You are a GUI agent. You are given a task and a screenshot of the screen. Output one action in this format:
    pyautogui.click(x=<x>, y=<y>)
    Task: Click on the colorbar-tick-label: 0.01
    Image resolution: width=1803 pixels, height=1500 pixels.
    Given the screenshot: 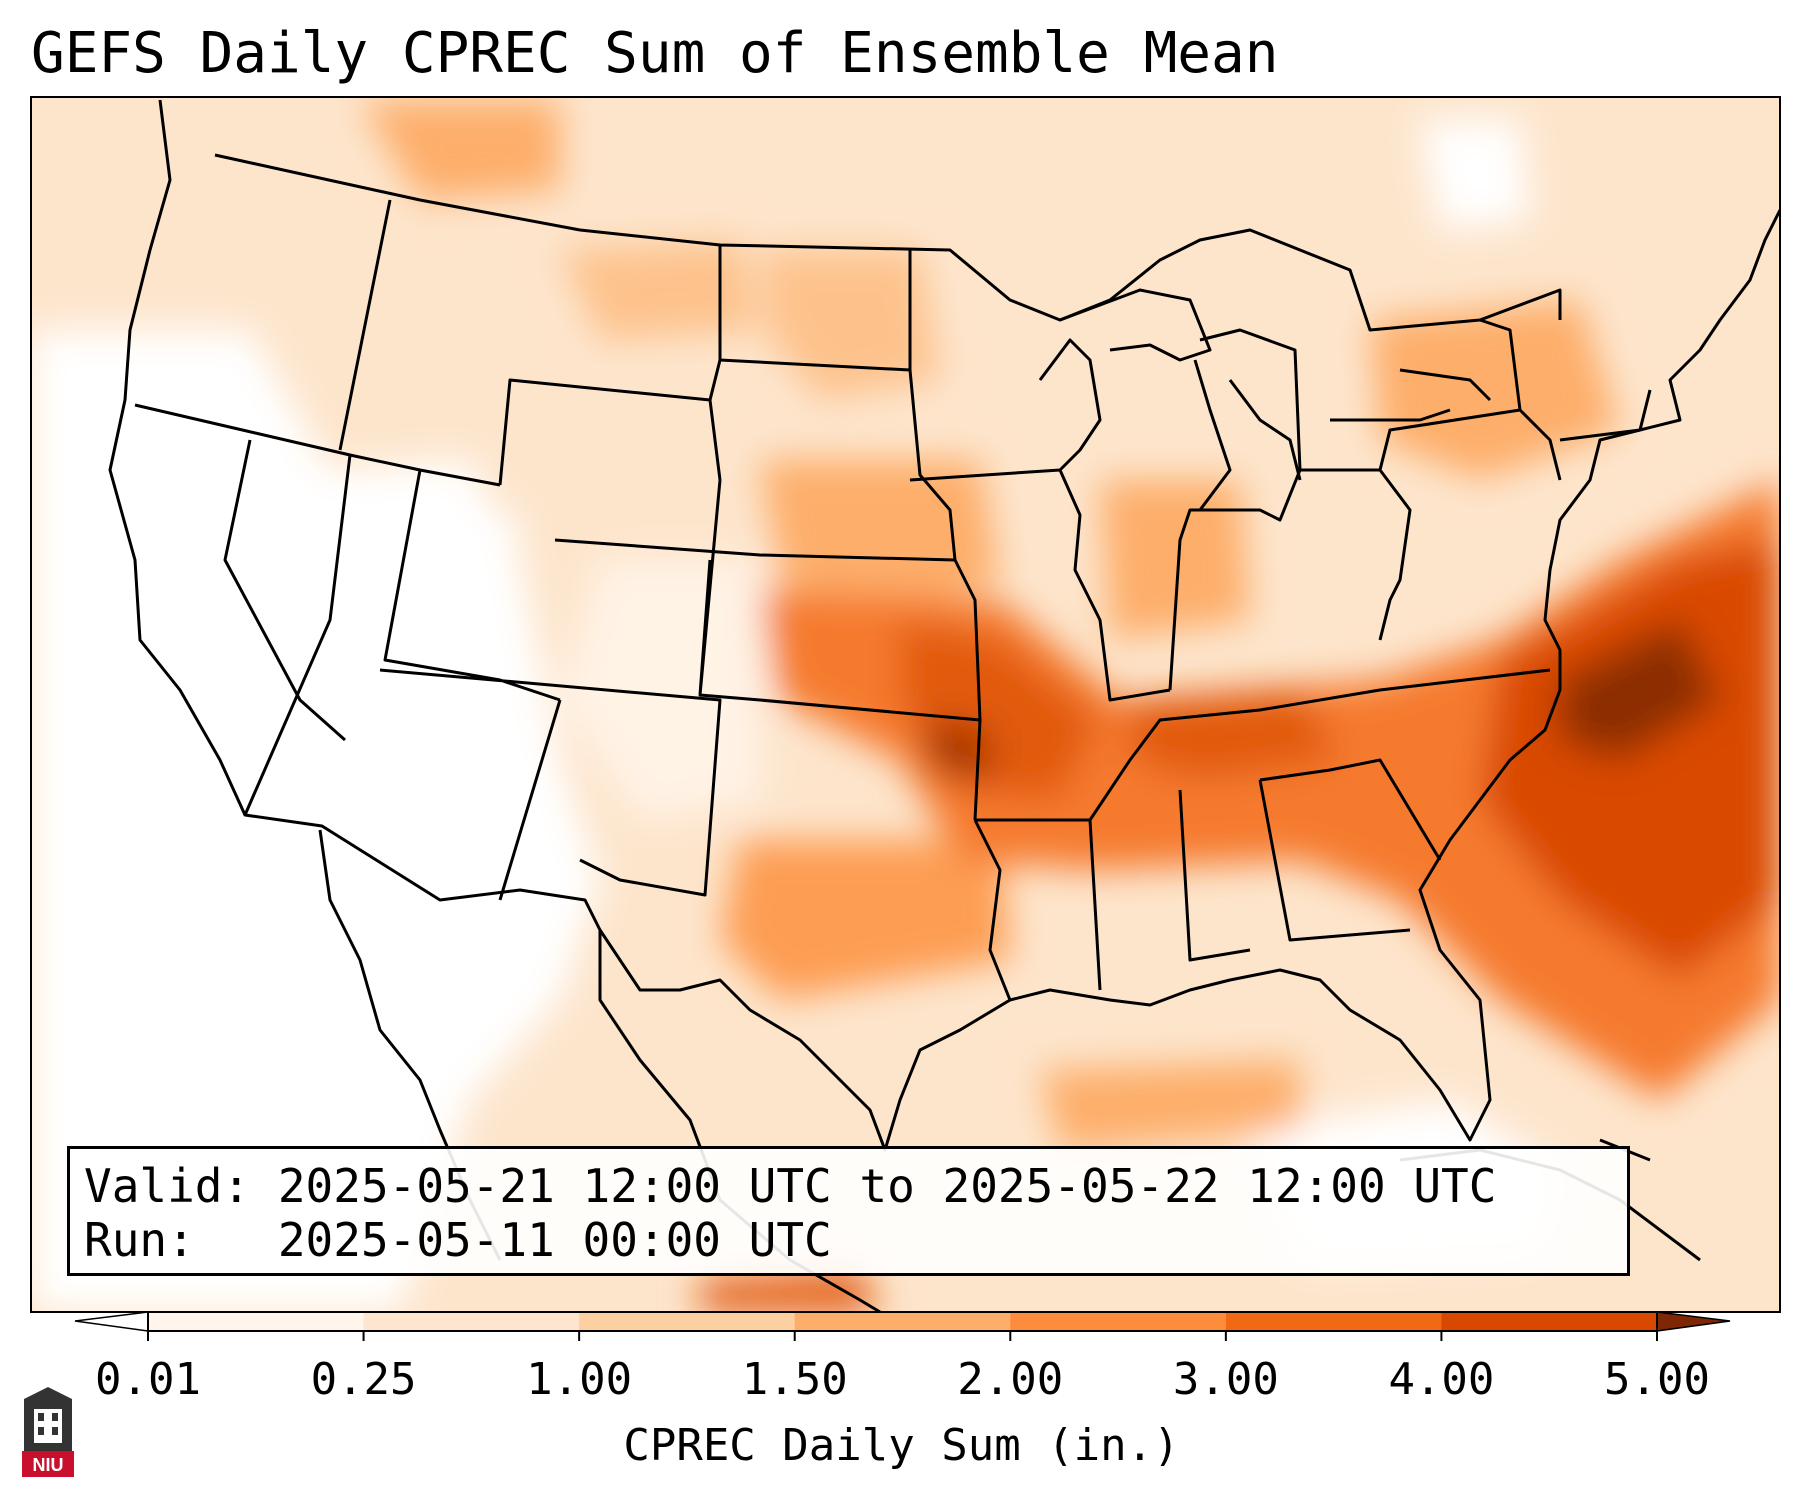 What is the action you would take?
    pyautogui.click(x=148, y=1379)
    